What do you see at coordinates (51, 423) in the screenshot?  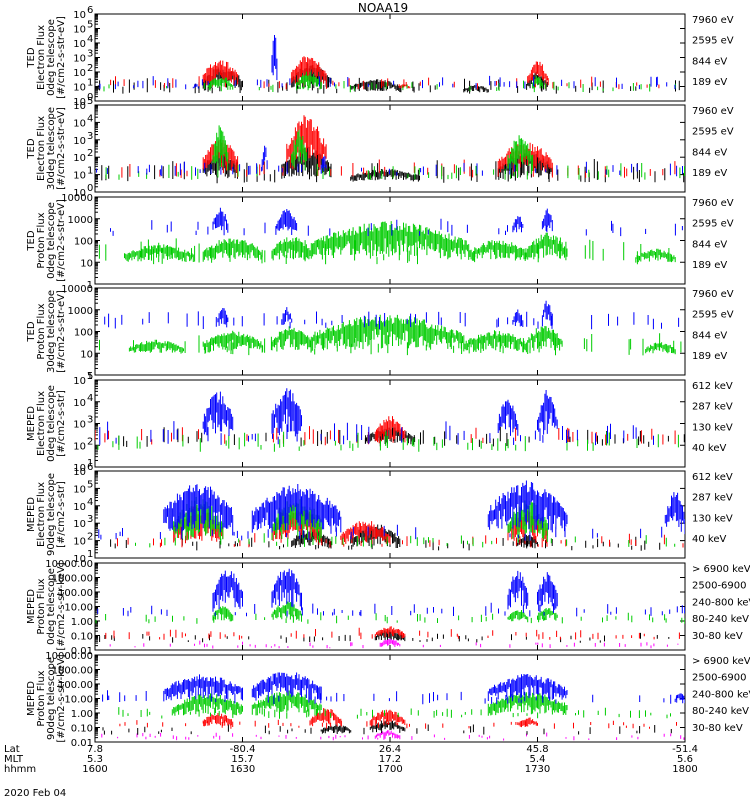 I see `y-axis-label-line: 0deg telescope` at bounding box center [51, 423].